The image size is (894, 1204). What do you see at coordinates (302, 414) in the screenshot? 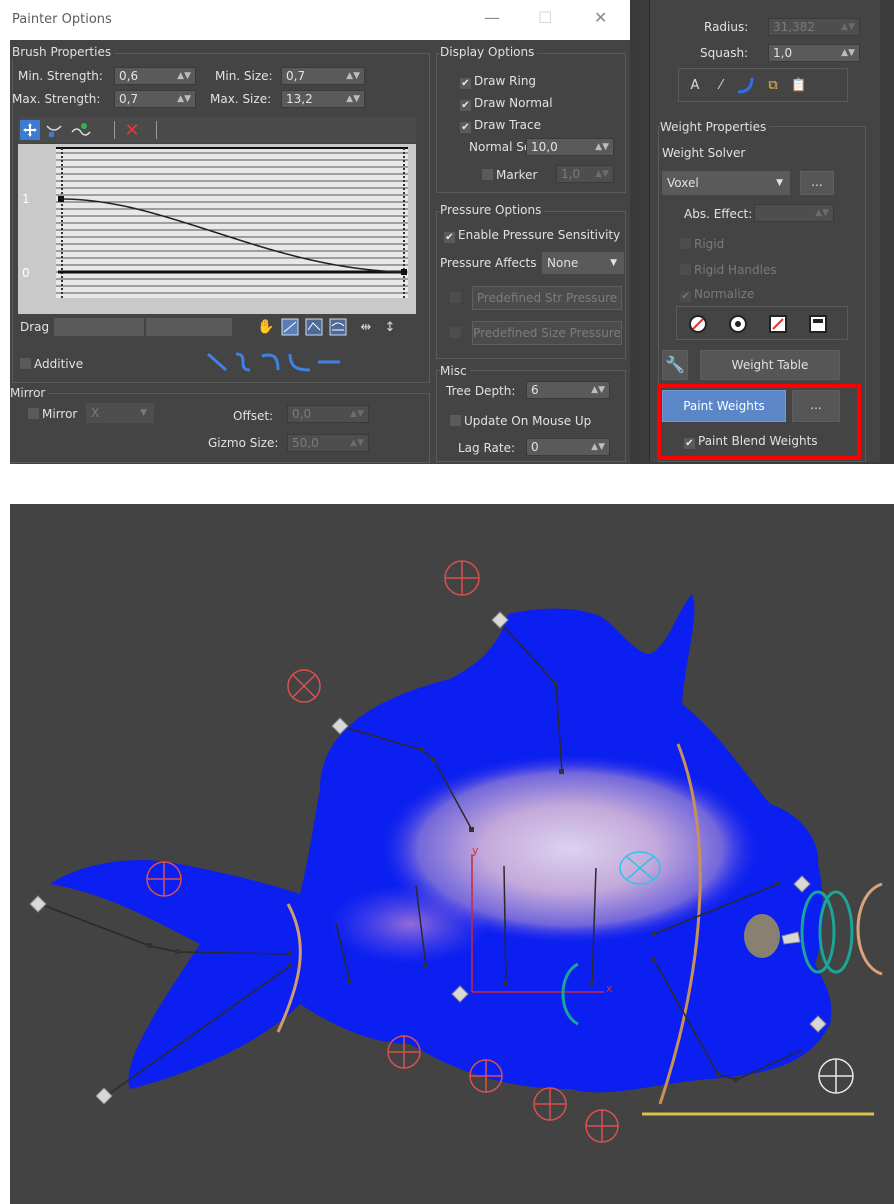
I see `offset-value: 0,0` at bounding box center [302, 414].